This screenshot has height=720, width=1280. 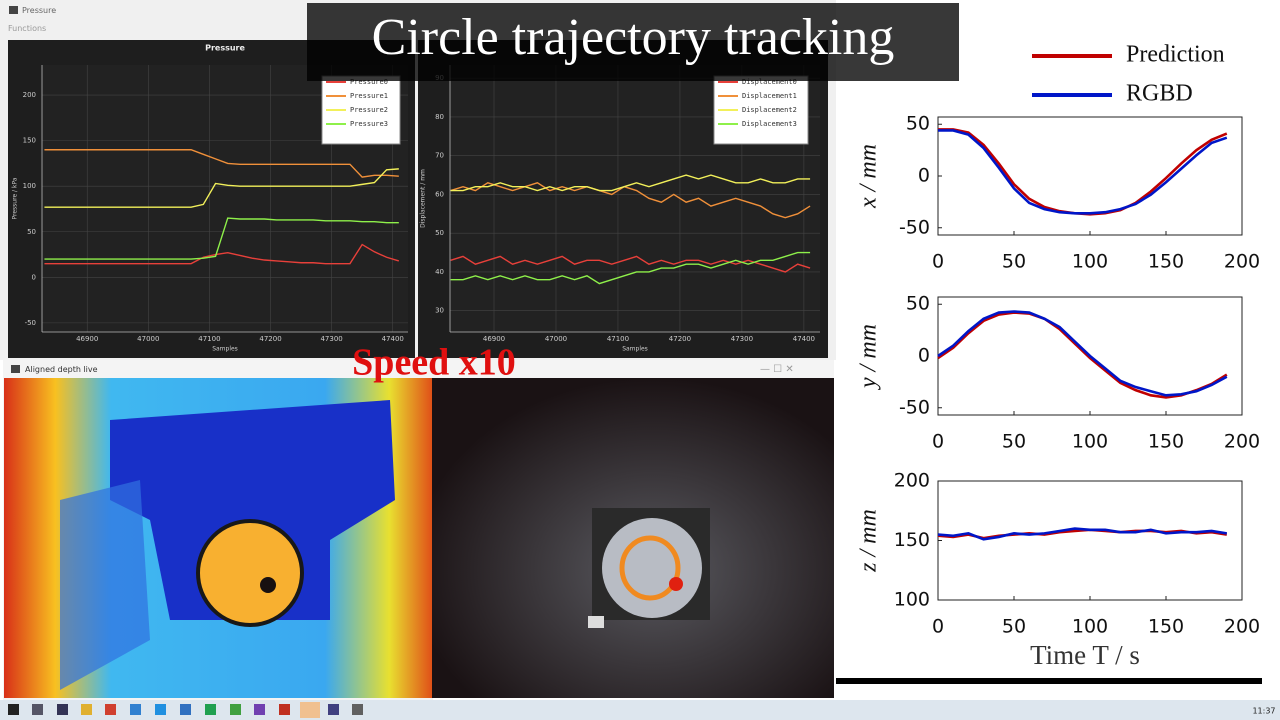 What do you see at coordinates (777, 369) in the screenshot?
I see `window-controls: — ☐ ✕` at bounding box center [777, 369].